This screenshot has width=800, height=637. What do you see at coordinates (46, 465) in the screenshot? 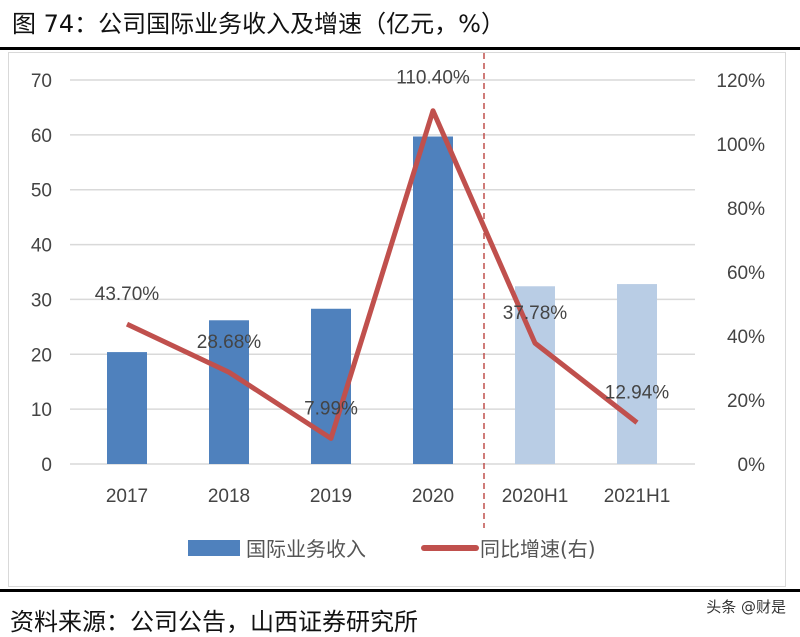
I see `left-tick-label: 0` at bounding box center [46, 465].